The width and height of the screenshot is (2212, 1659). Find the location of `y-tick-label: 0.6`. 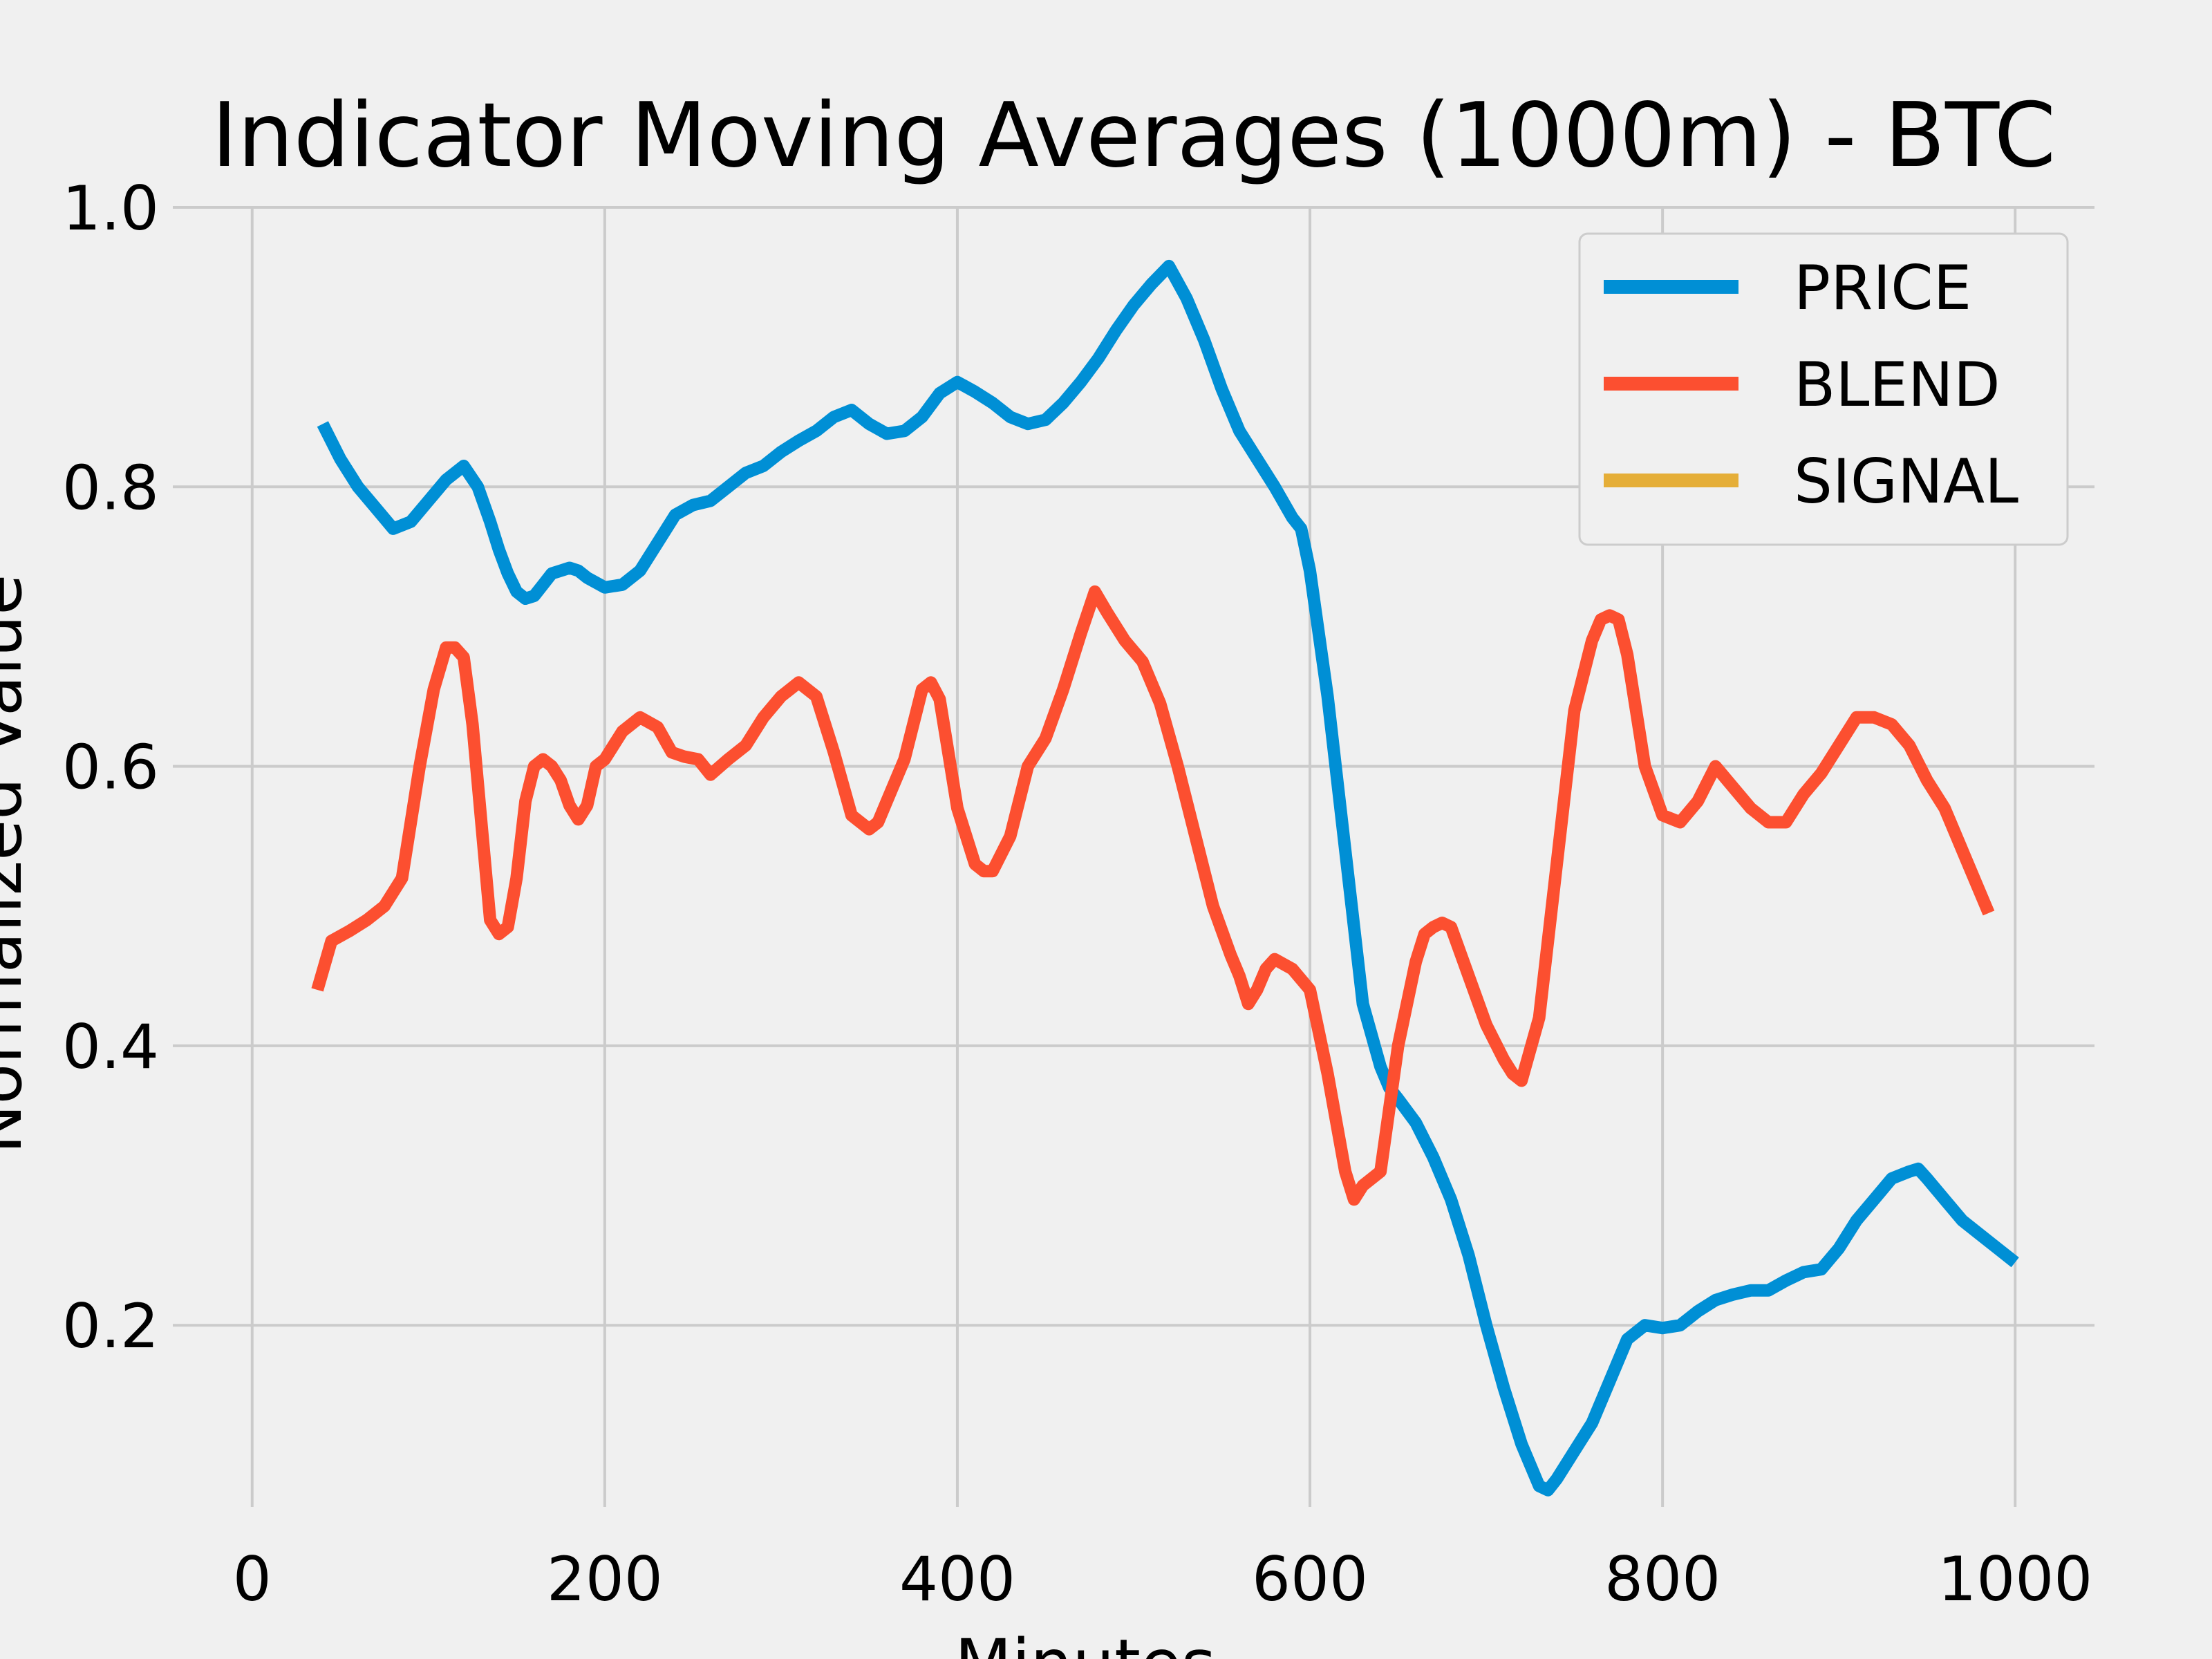

y-tick-label: 0.6 is located at coordinates (111, 767).